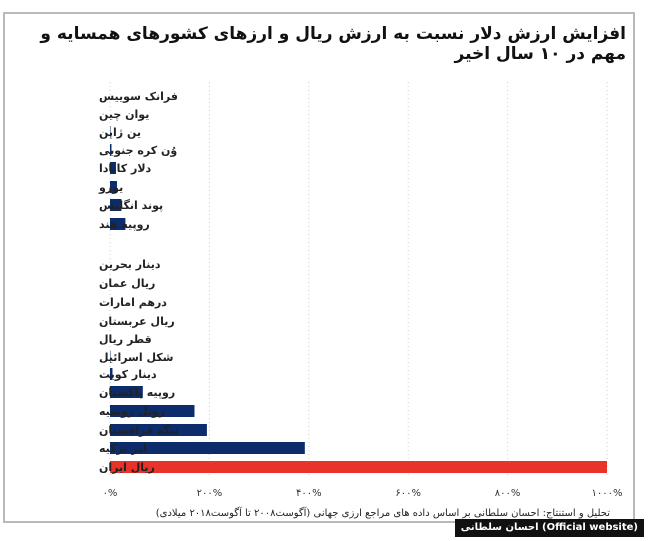  What do you see at coordinates (130, 264) in the screenshot?
I see `category-label: دینار بحرین` at bounding box center [130, 264].